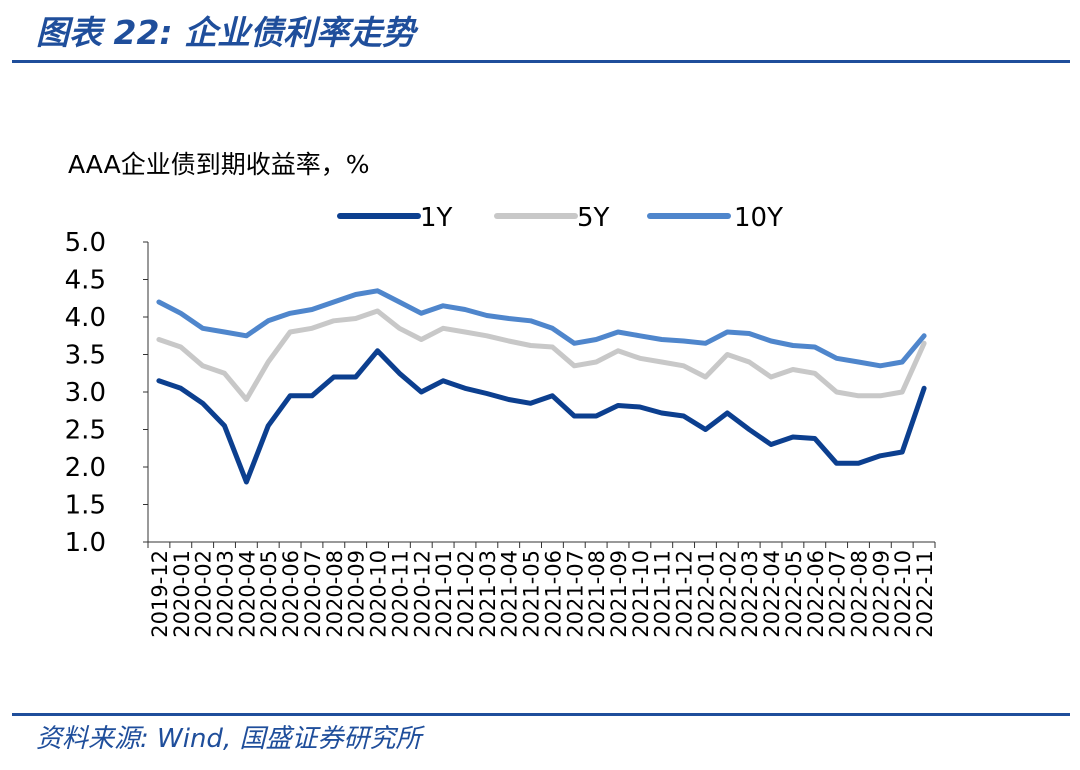  I want to click on x-tick-label: 2022-03, so click(750, 594).